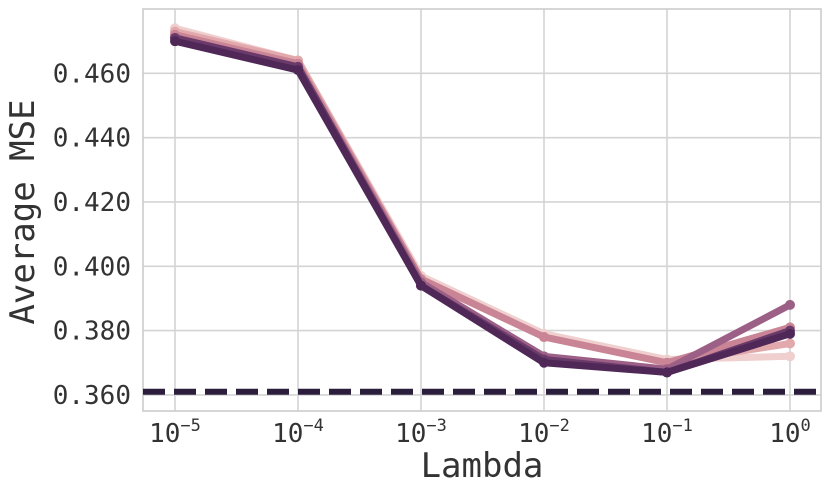 This screenshot has width=830, height=492. Describe the element at coordinates (421, 432) in the screenshot. I see `x-tick-label-2: 10⁻³` at that location.